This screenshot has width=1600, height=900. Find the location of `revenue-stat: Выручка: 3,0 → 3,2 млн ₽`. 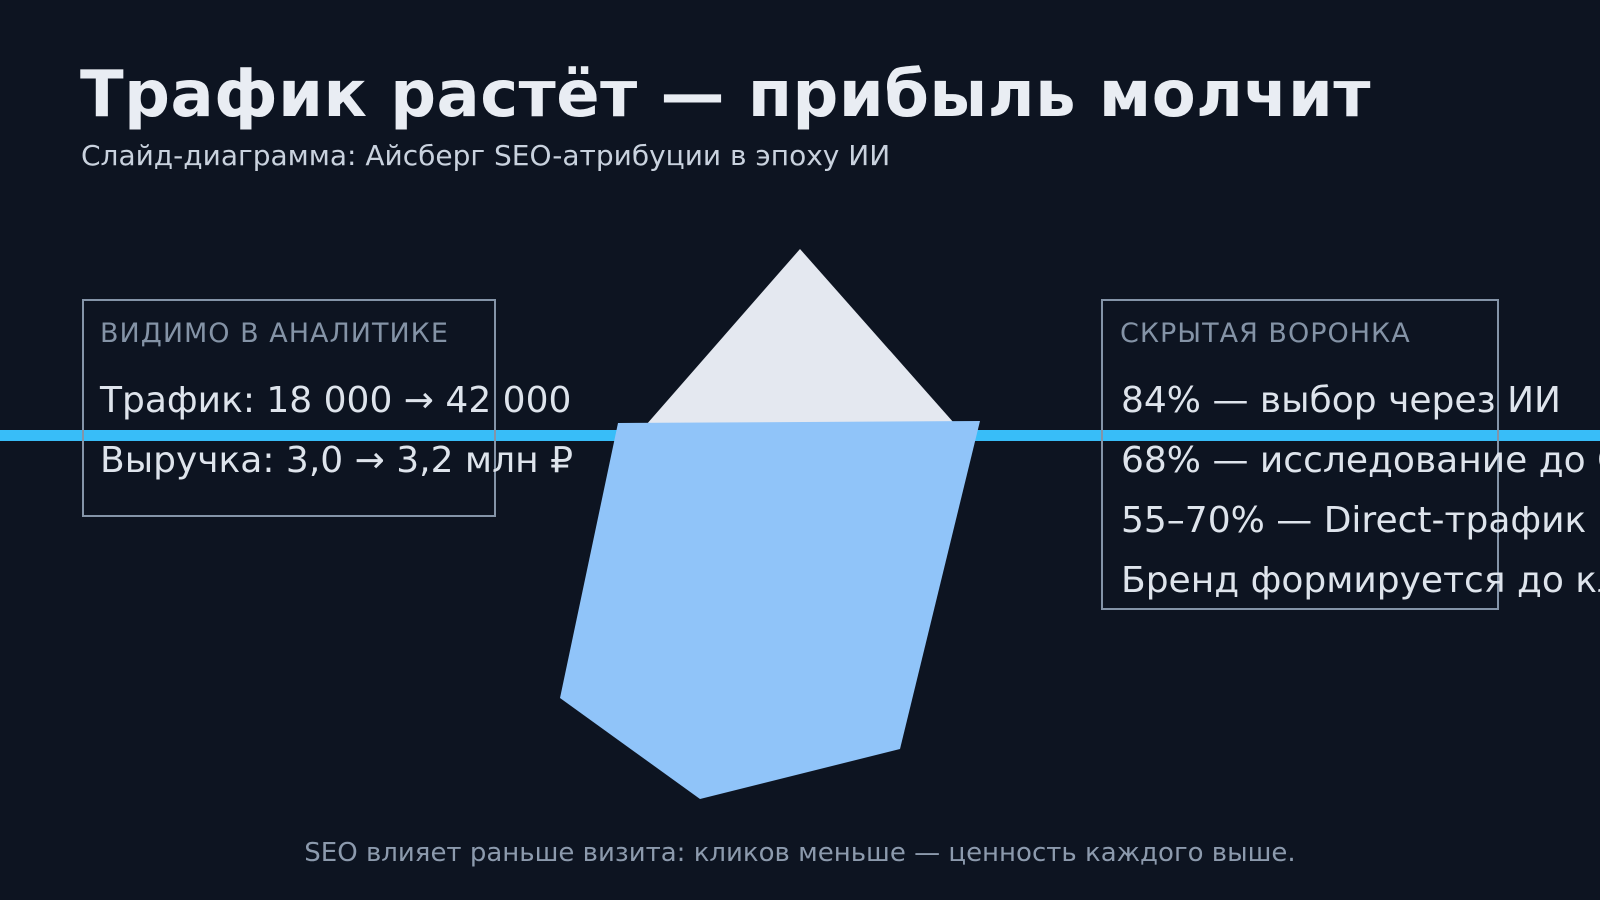

revenue-stat: Выручка: 3,0 → 3,2 млн ₽ is located at coordinates (336, 460).